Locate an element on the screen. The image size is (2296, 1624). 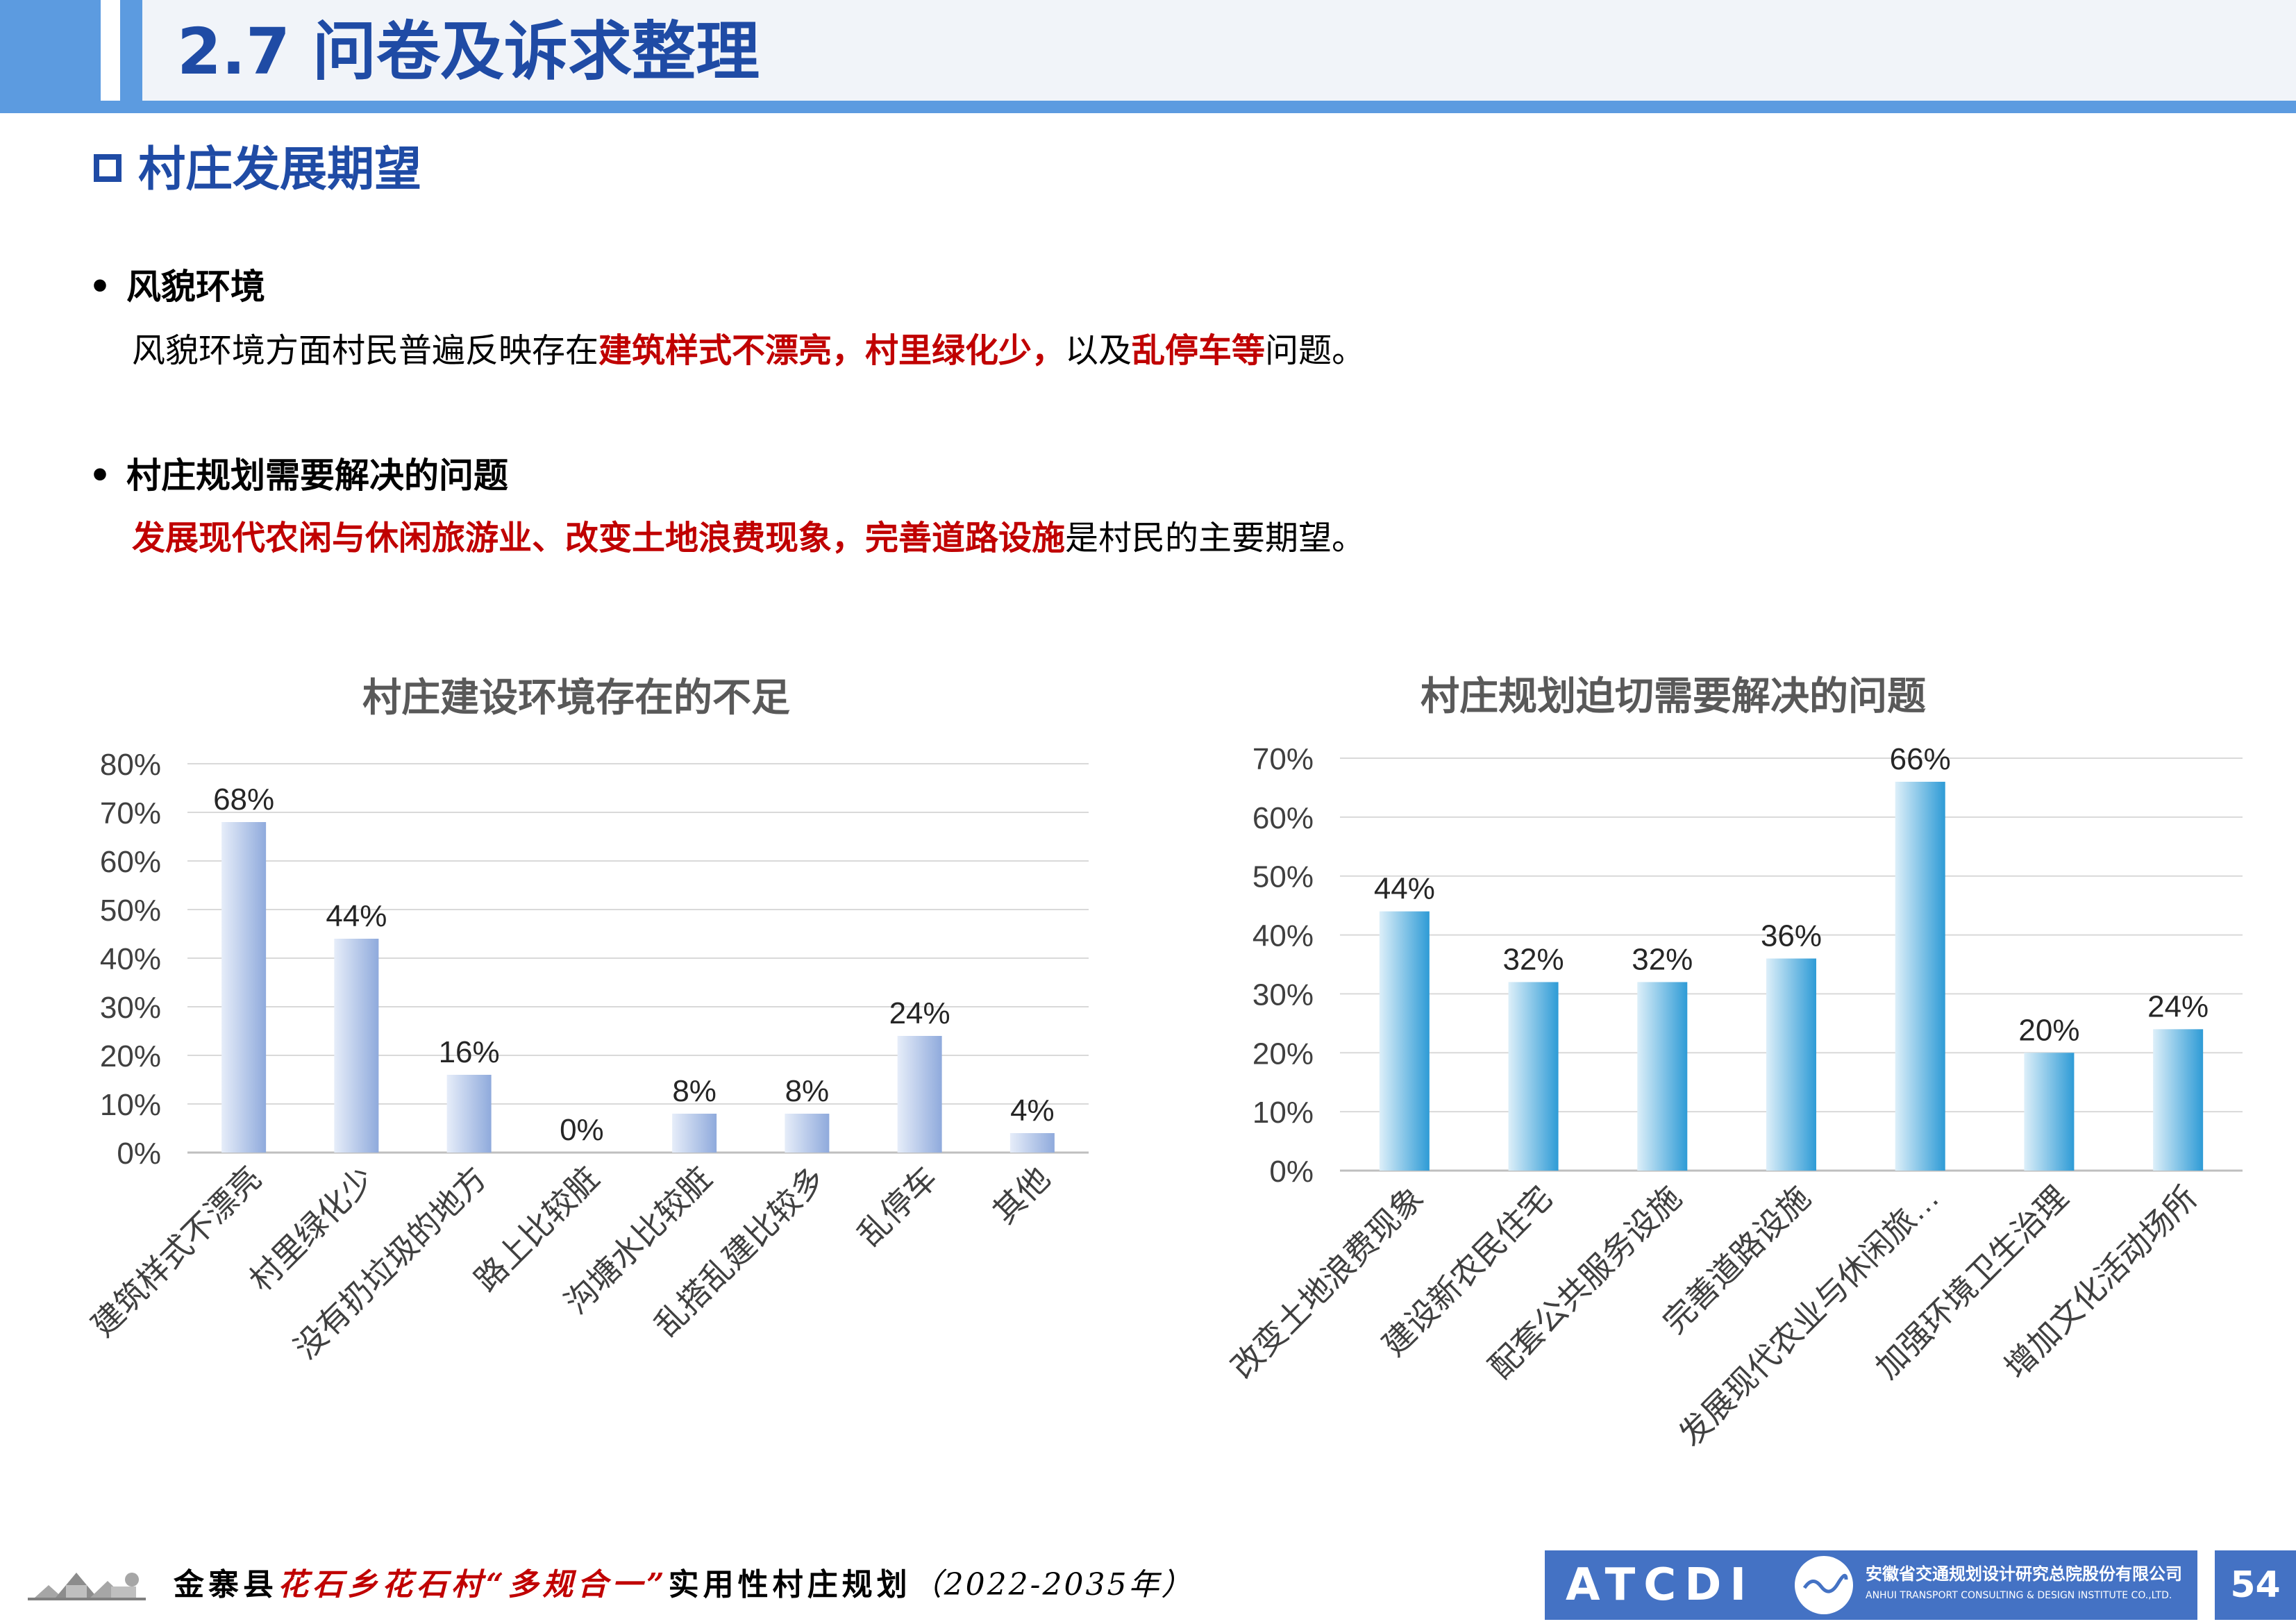
wave-logo-icon is located at coordinates (1824, 1585).